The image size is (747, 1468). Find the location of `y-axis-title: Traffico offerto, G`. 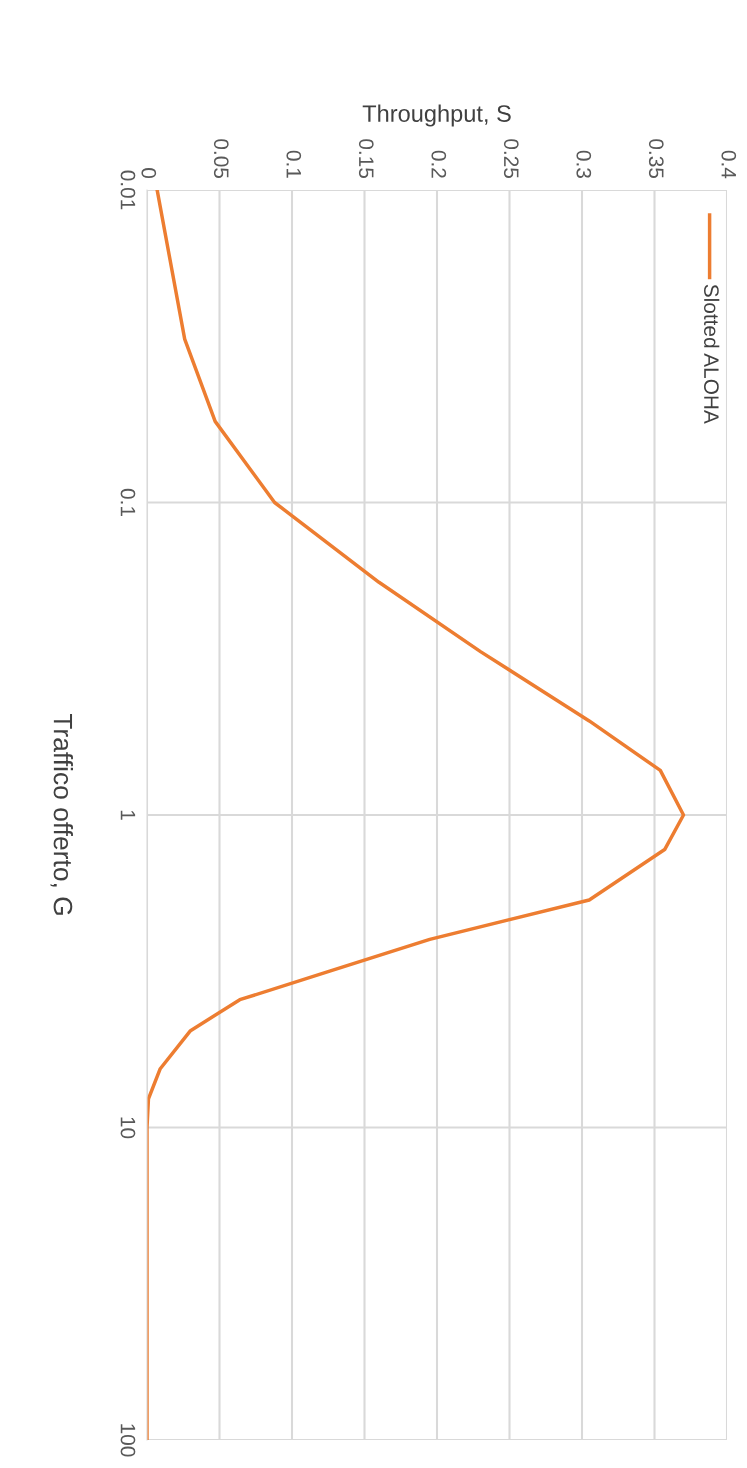

y-axis-title: Traffico offerto, G is located at coordinates (61, 814).